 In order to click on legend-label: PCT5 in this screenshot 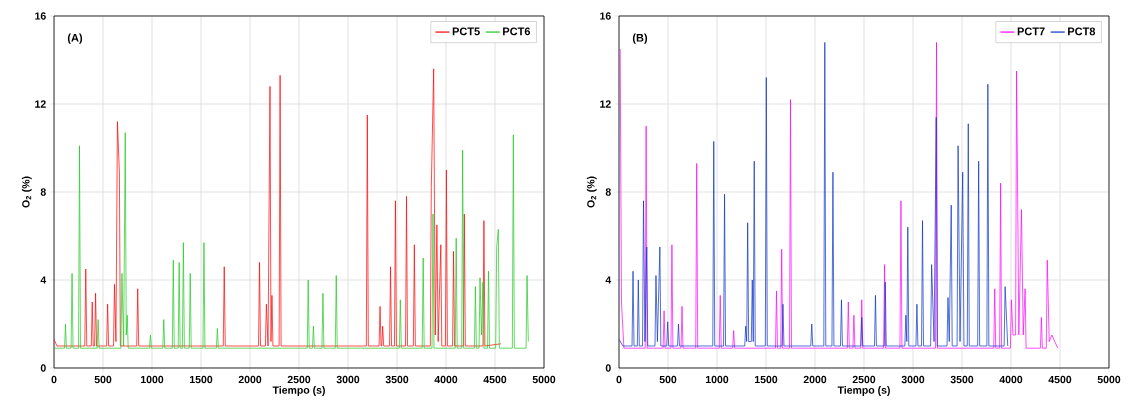, I will do `click(466, 31)`.